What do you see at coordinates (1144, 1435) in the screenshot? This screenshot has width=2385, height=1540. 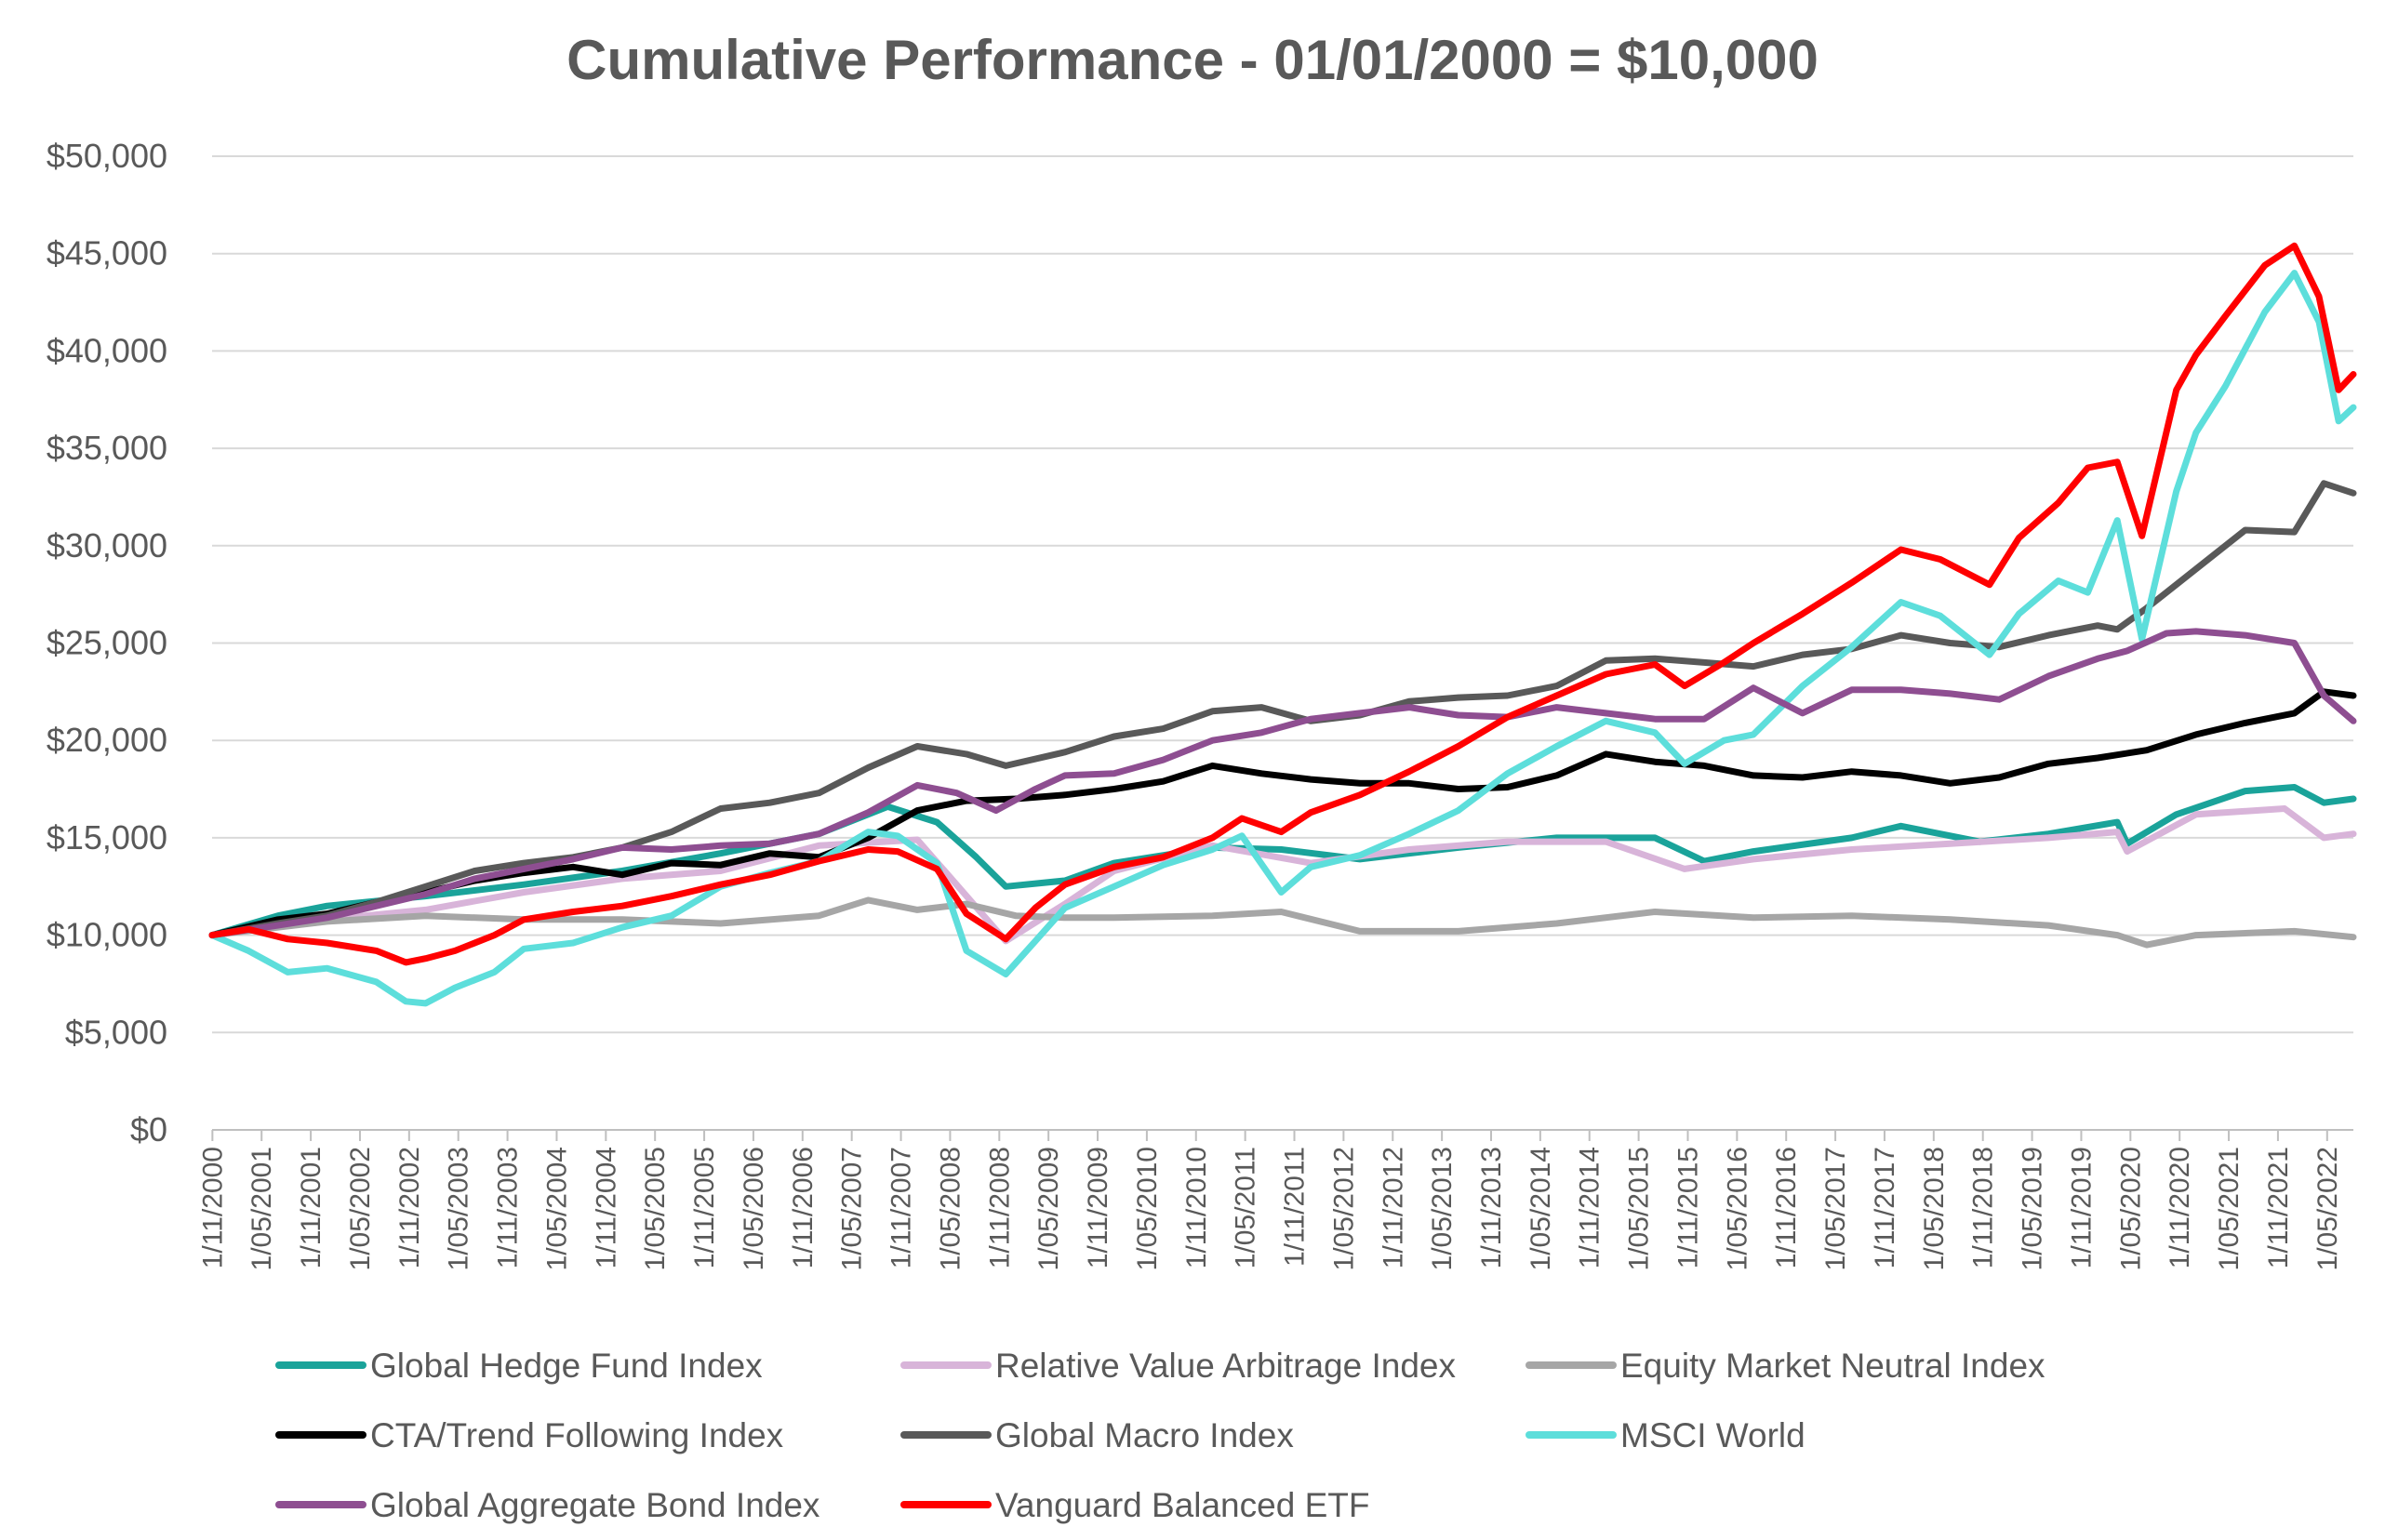 I see `legend-label: Global Macro Index` at bounding box center [1144, 1435].